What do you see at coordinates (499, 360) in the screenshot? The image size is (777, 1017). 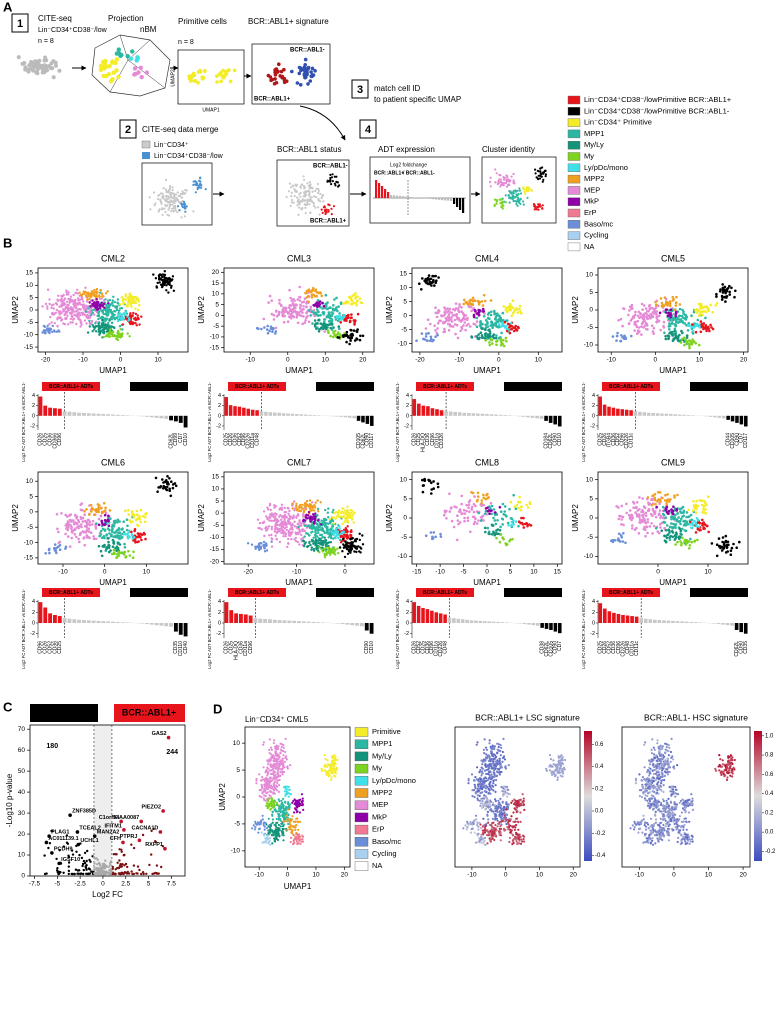 I see `x-tick-label: 0` at bounding box center [499, 360].